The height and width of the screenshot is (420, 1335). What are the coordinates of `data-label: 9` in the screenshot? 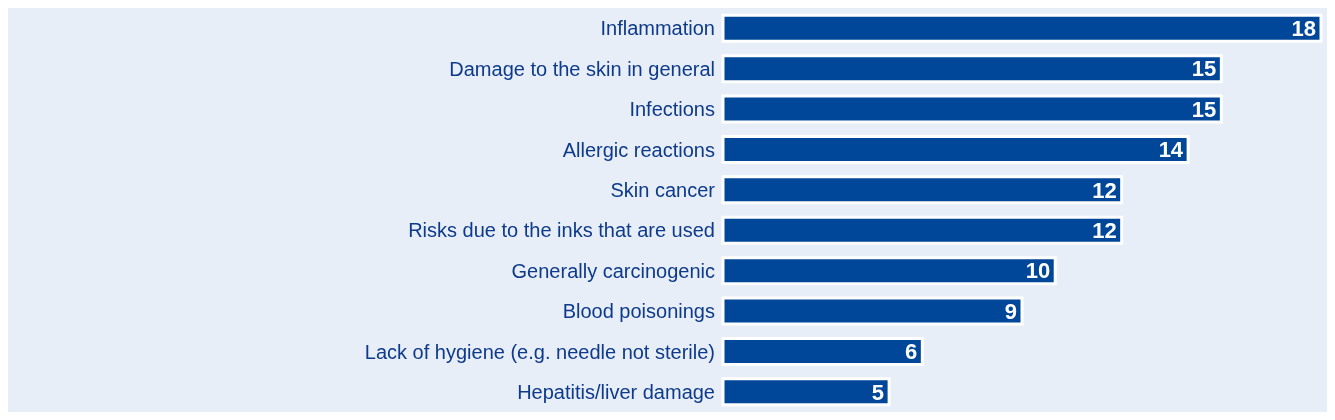 It's located at (1010, 311).